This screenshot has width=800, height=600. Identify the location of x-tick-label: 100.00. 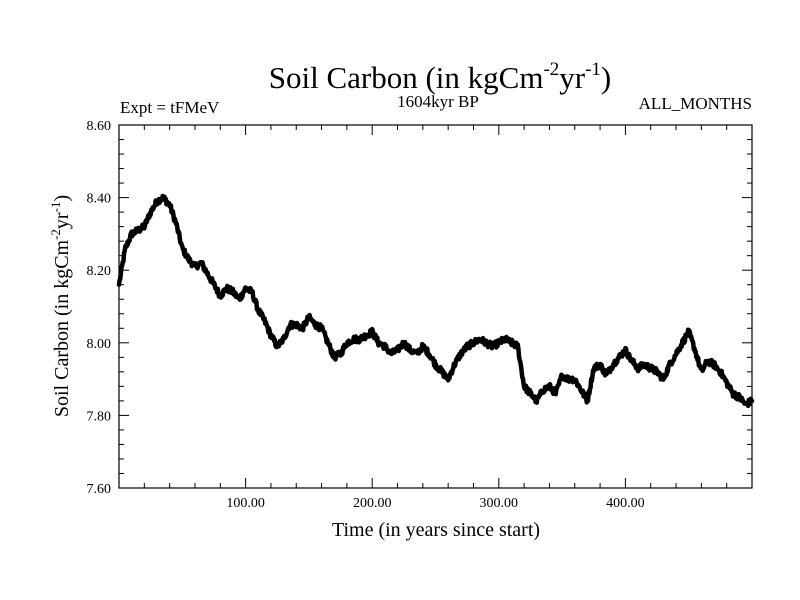
(245, 503).